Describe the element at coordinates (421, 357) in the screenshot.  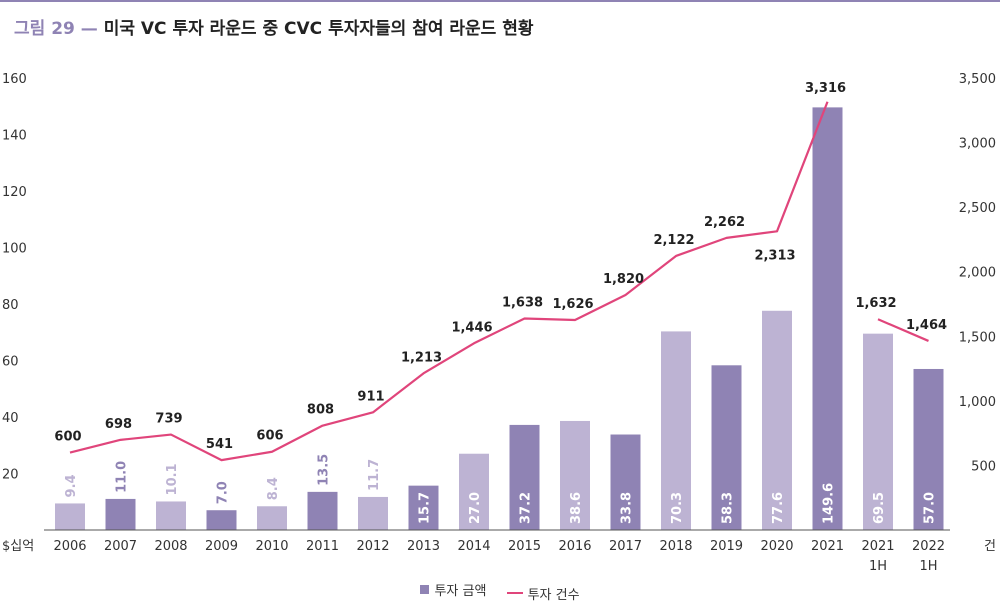
I see `line-value-label: 1,213` at that location.